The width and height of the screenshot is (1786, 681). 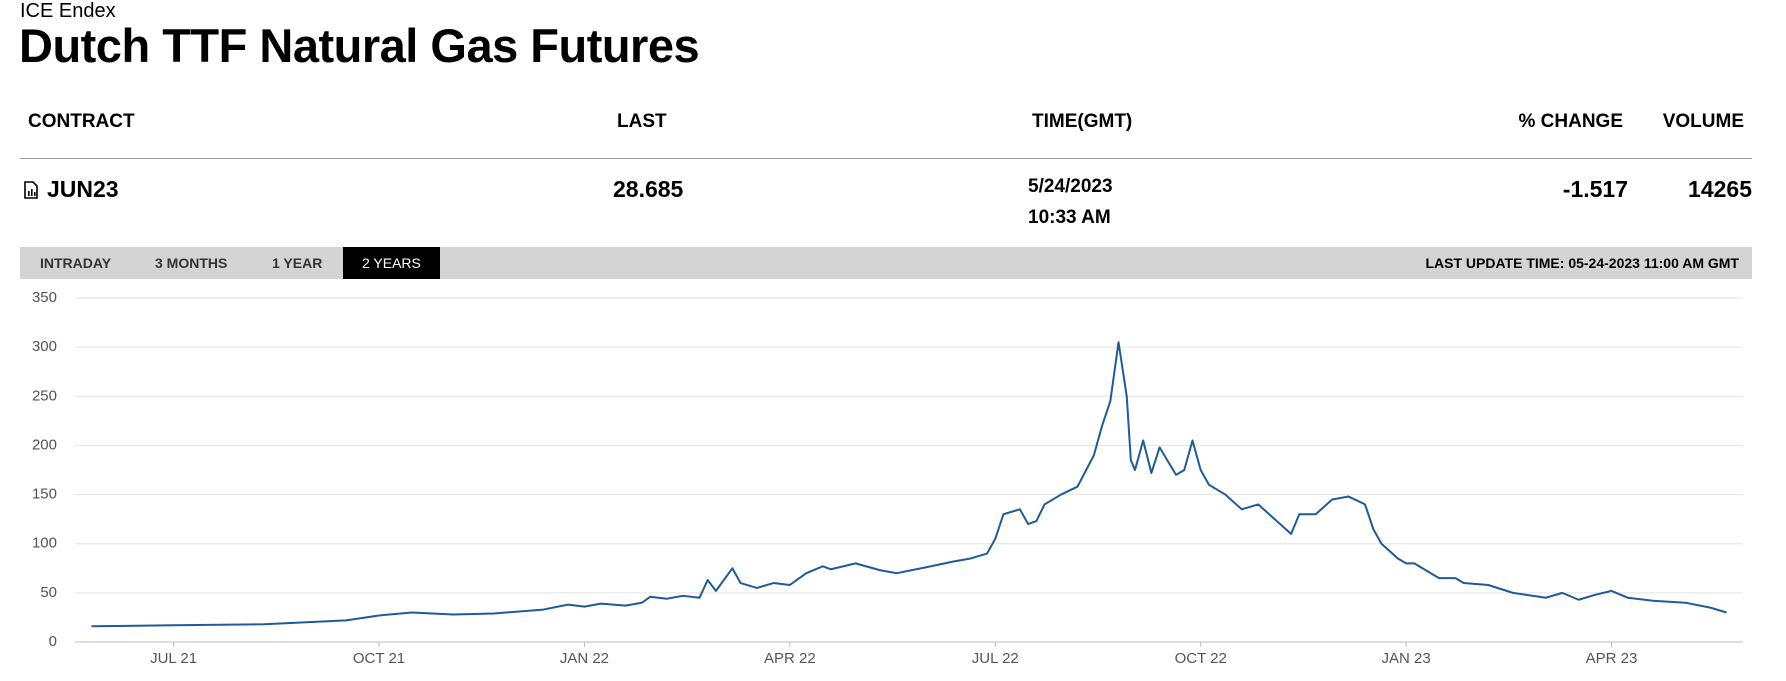 What do you see at coordinates (1082, 121) in the screenshot?
I see `column-header: TIME(GMT)` at bounding box center [1082, 121].